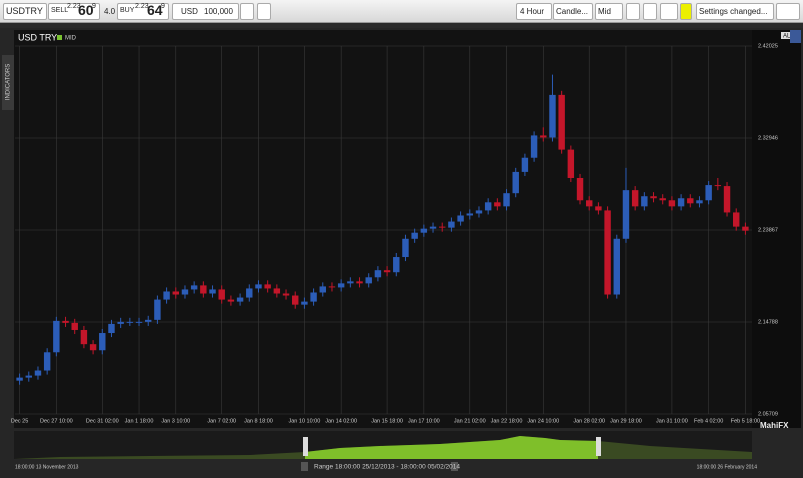  What do you see at coordinates (626, 421) in the screenshot?
I see `x-tick-label: Jan 29 18:00` at bounding box center [626, 421].